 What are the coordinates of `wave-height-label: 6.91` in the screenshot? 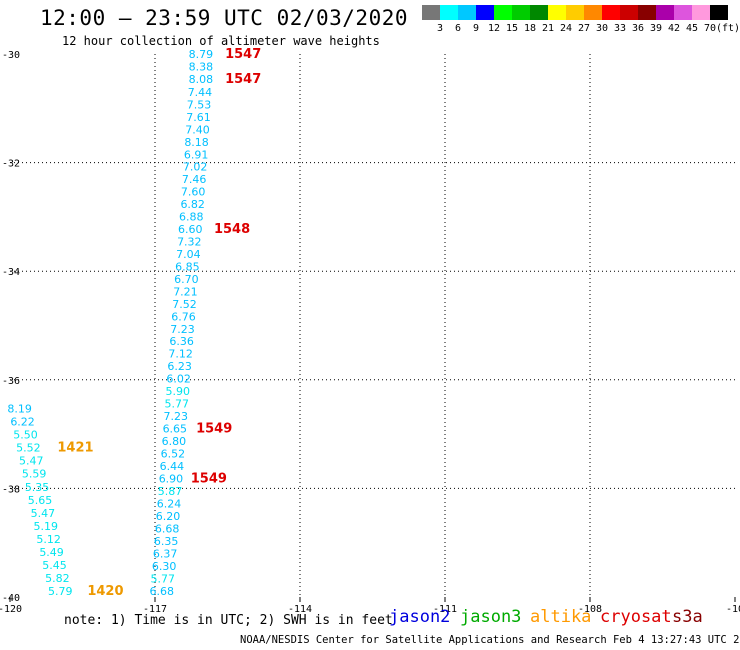 It's located at (196, 154).